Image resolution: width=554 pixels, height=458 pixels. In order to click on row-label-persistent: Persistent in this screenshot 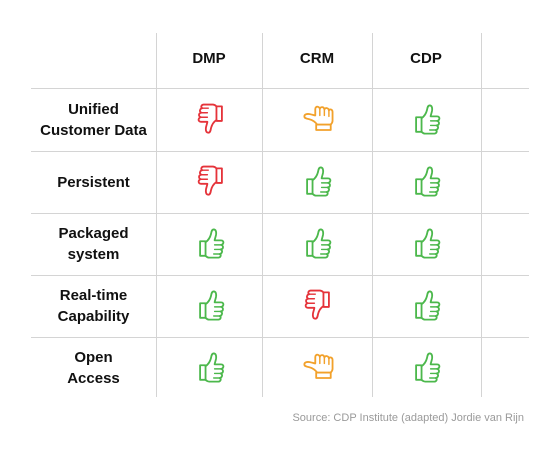, I will do `click(93, 182)`.